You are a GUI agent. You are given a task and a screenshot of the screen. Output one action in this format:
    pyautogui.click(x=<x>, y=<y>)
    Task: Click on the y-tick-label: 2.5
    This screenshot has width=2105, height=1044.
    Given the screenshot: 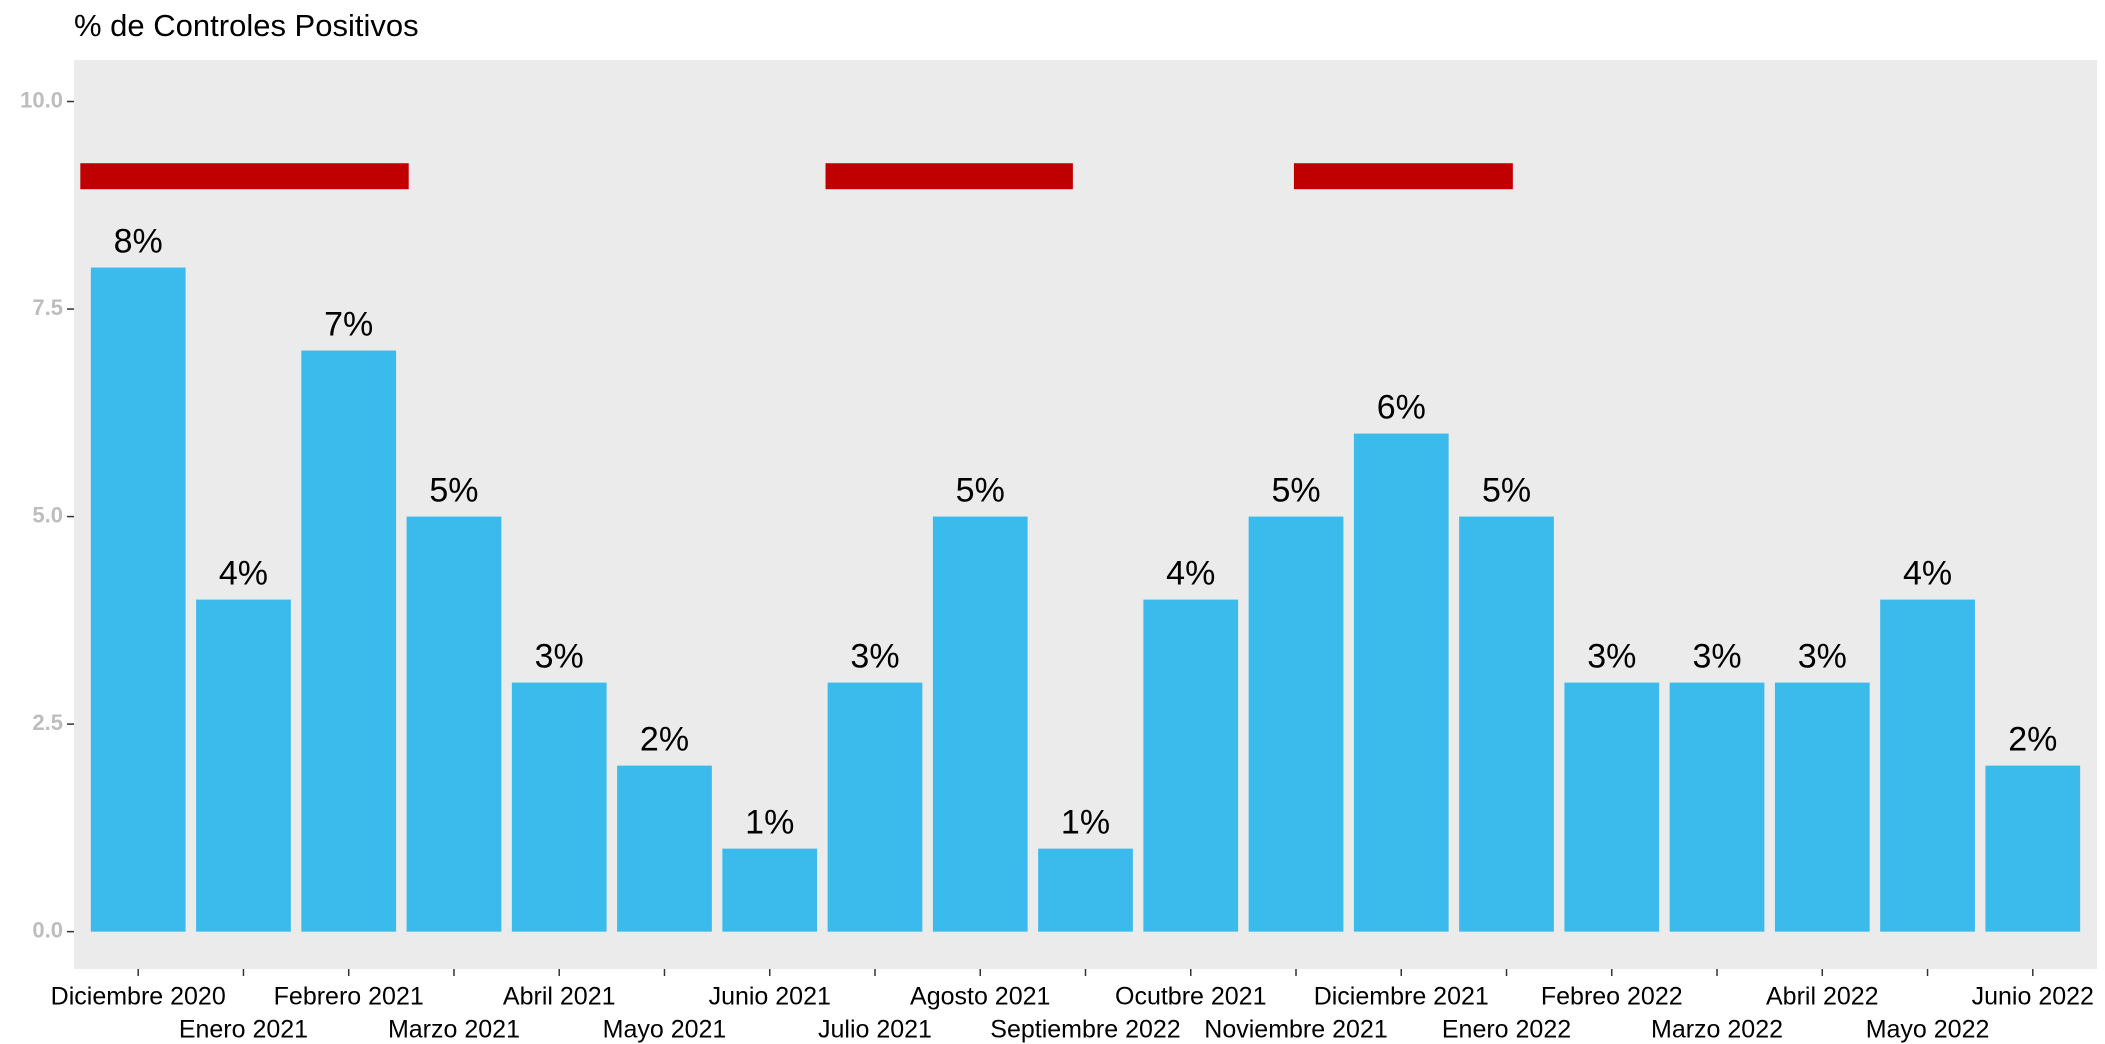 What is the action you would take?
    pyautogui.click(x=47, y=722)
    